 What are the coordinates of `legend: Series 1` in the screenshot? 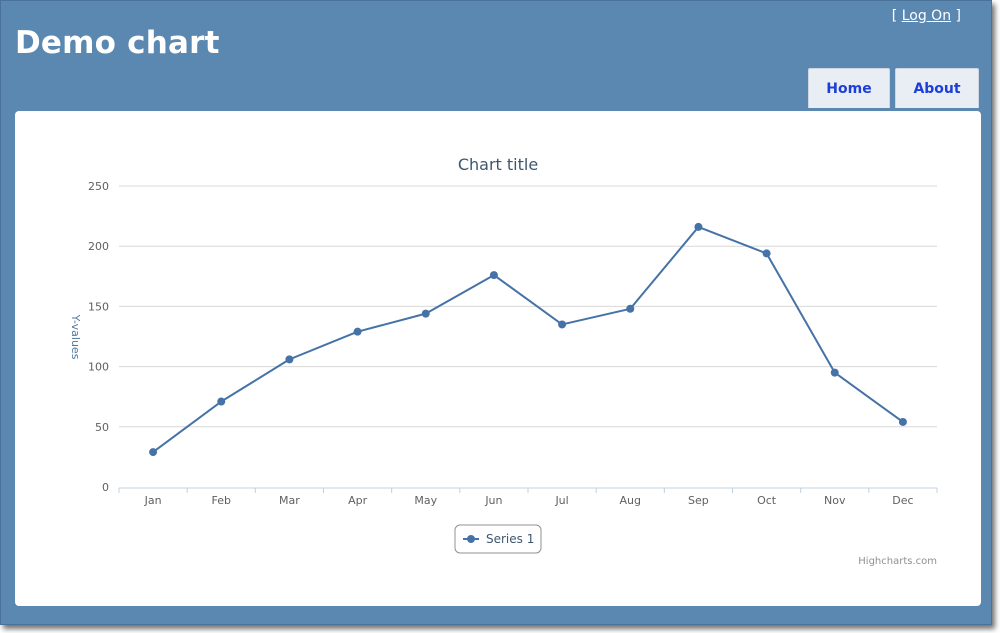 It's located at (498, 539).